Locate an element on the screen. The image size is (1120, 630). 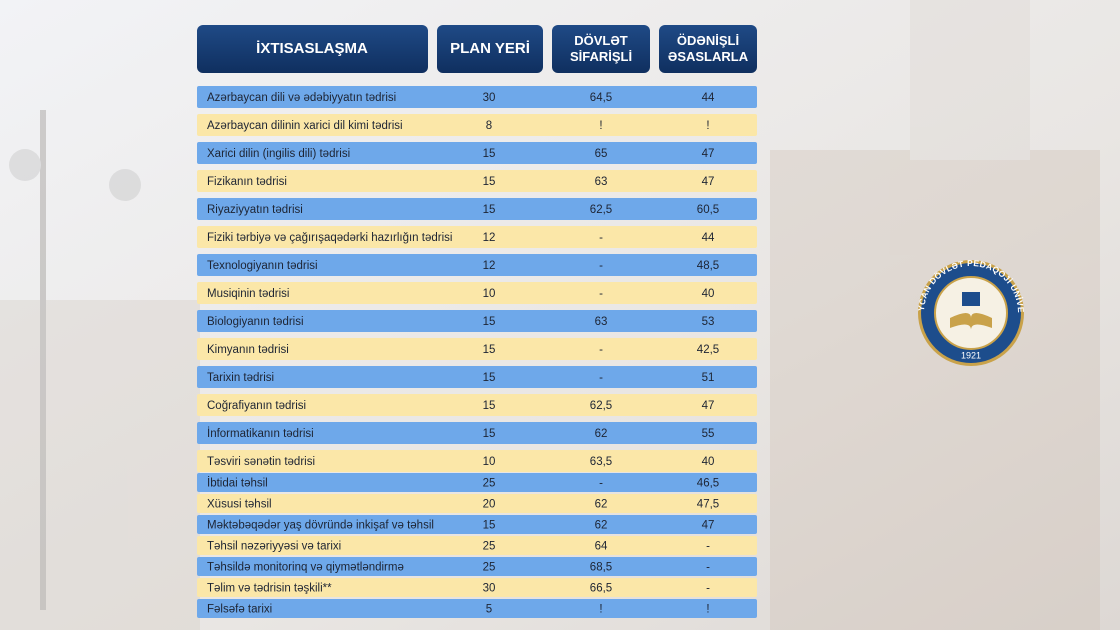
table-cell: Təhsildə monitorinq və qiymətləndirmə is located at coordinates (305, 568).